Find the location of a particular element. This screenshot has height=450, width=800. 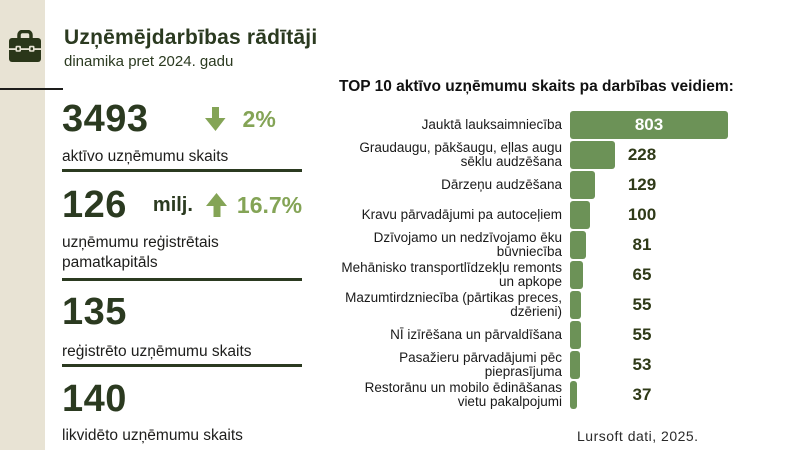

stat-label: aktīvo uzņēmumu skaits is located at coordinates (145, 156).